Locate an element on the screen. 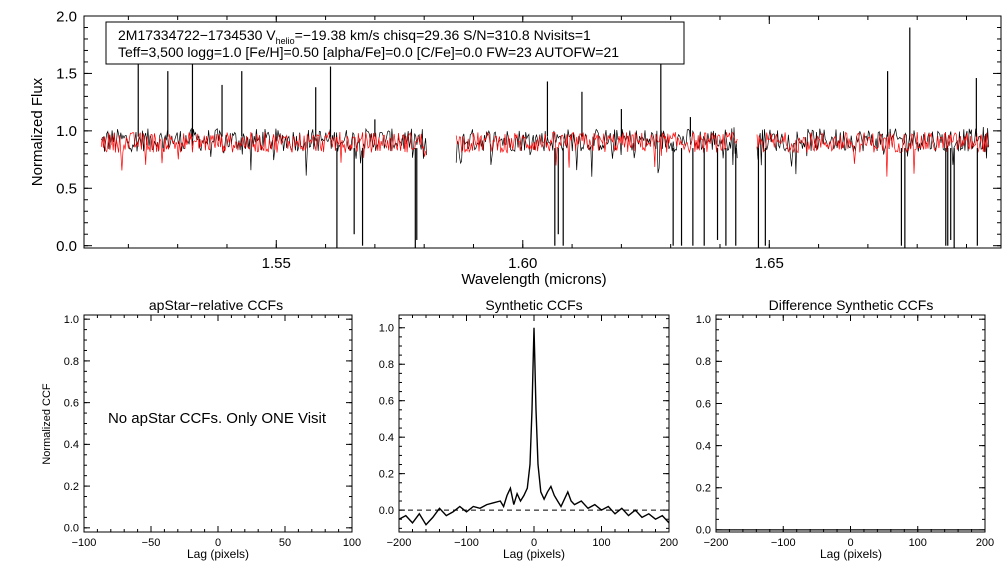 The height and width of the screenshot is (576, 1008). apstar-ccf-axes: −100 −50 0 50 100 0.0 0.2 0.4 0.6 0.8 1.0 is located at coordinates (212, 431).